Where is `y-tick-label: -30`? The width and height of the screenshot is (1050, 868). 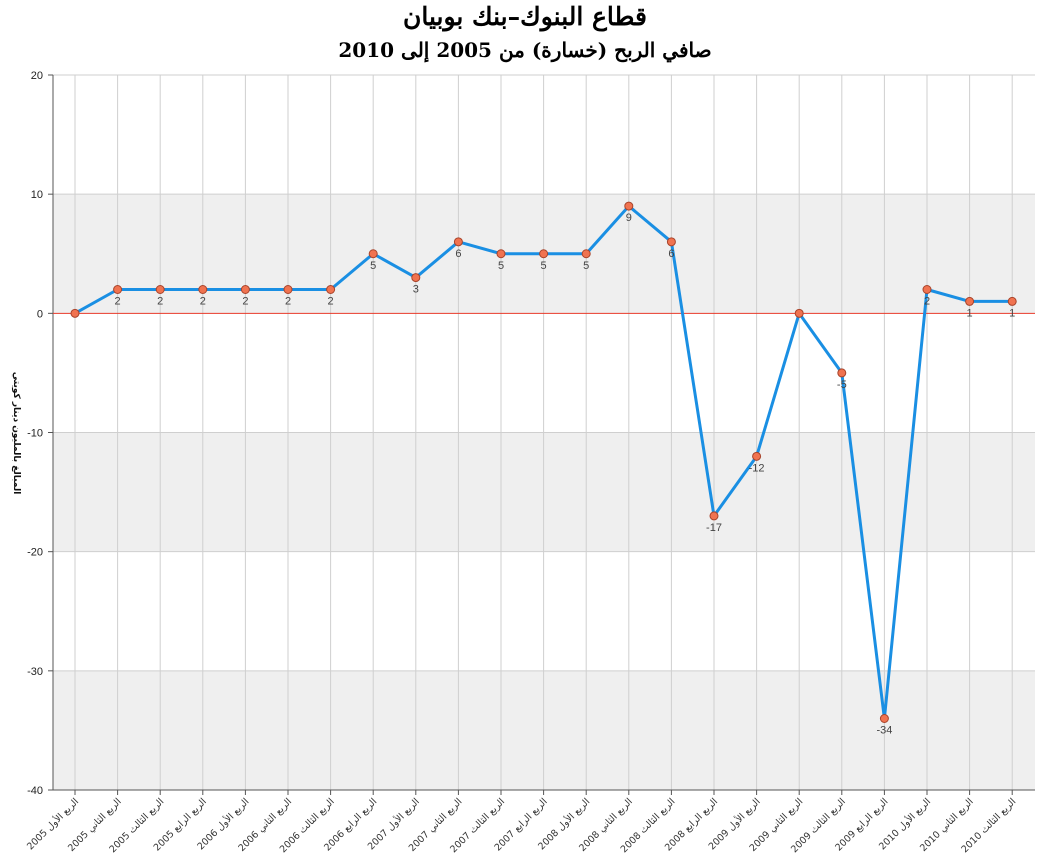
y-tick-label: -30 is located at coordinates (35, 672).